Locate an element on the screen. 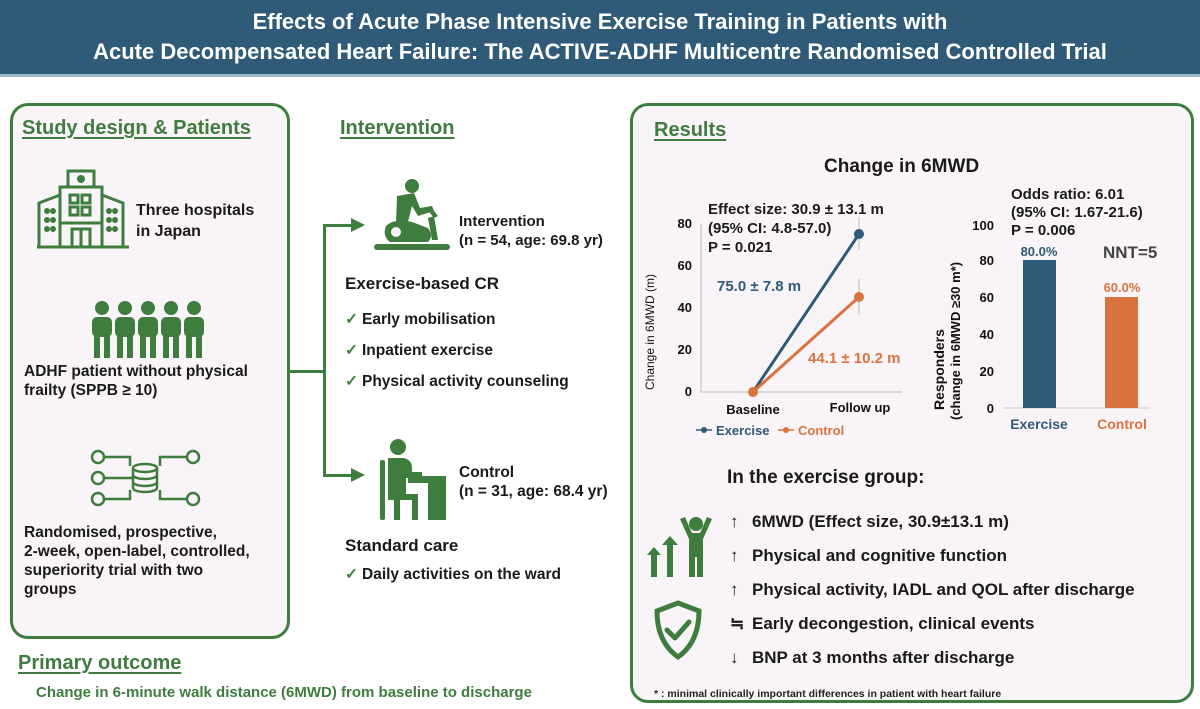 The image size is (1200, 709). summary-item: ↓ BNP at 3 months after discharge is located at coordinates (932, 658).